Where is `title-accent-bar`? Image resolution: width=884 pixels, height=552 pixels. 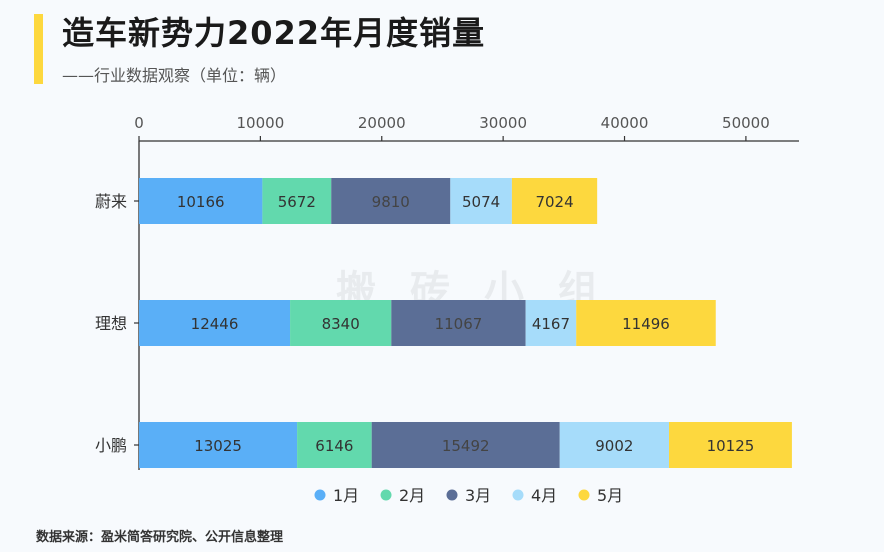
title-accent-bar is located at coordinates (38, 49).